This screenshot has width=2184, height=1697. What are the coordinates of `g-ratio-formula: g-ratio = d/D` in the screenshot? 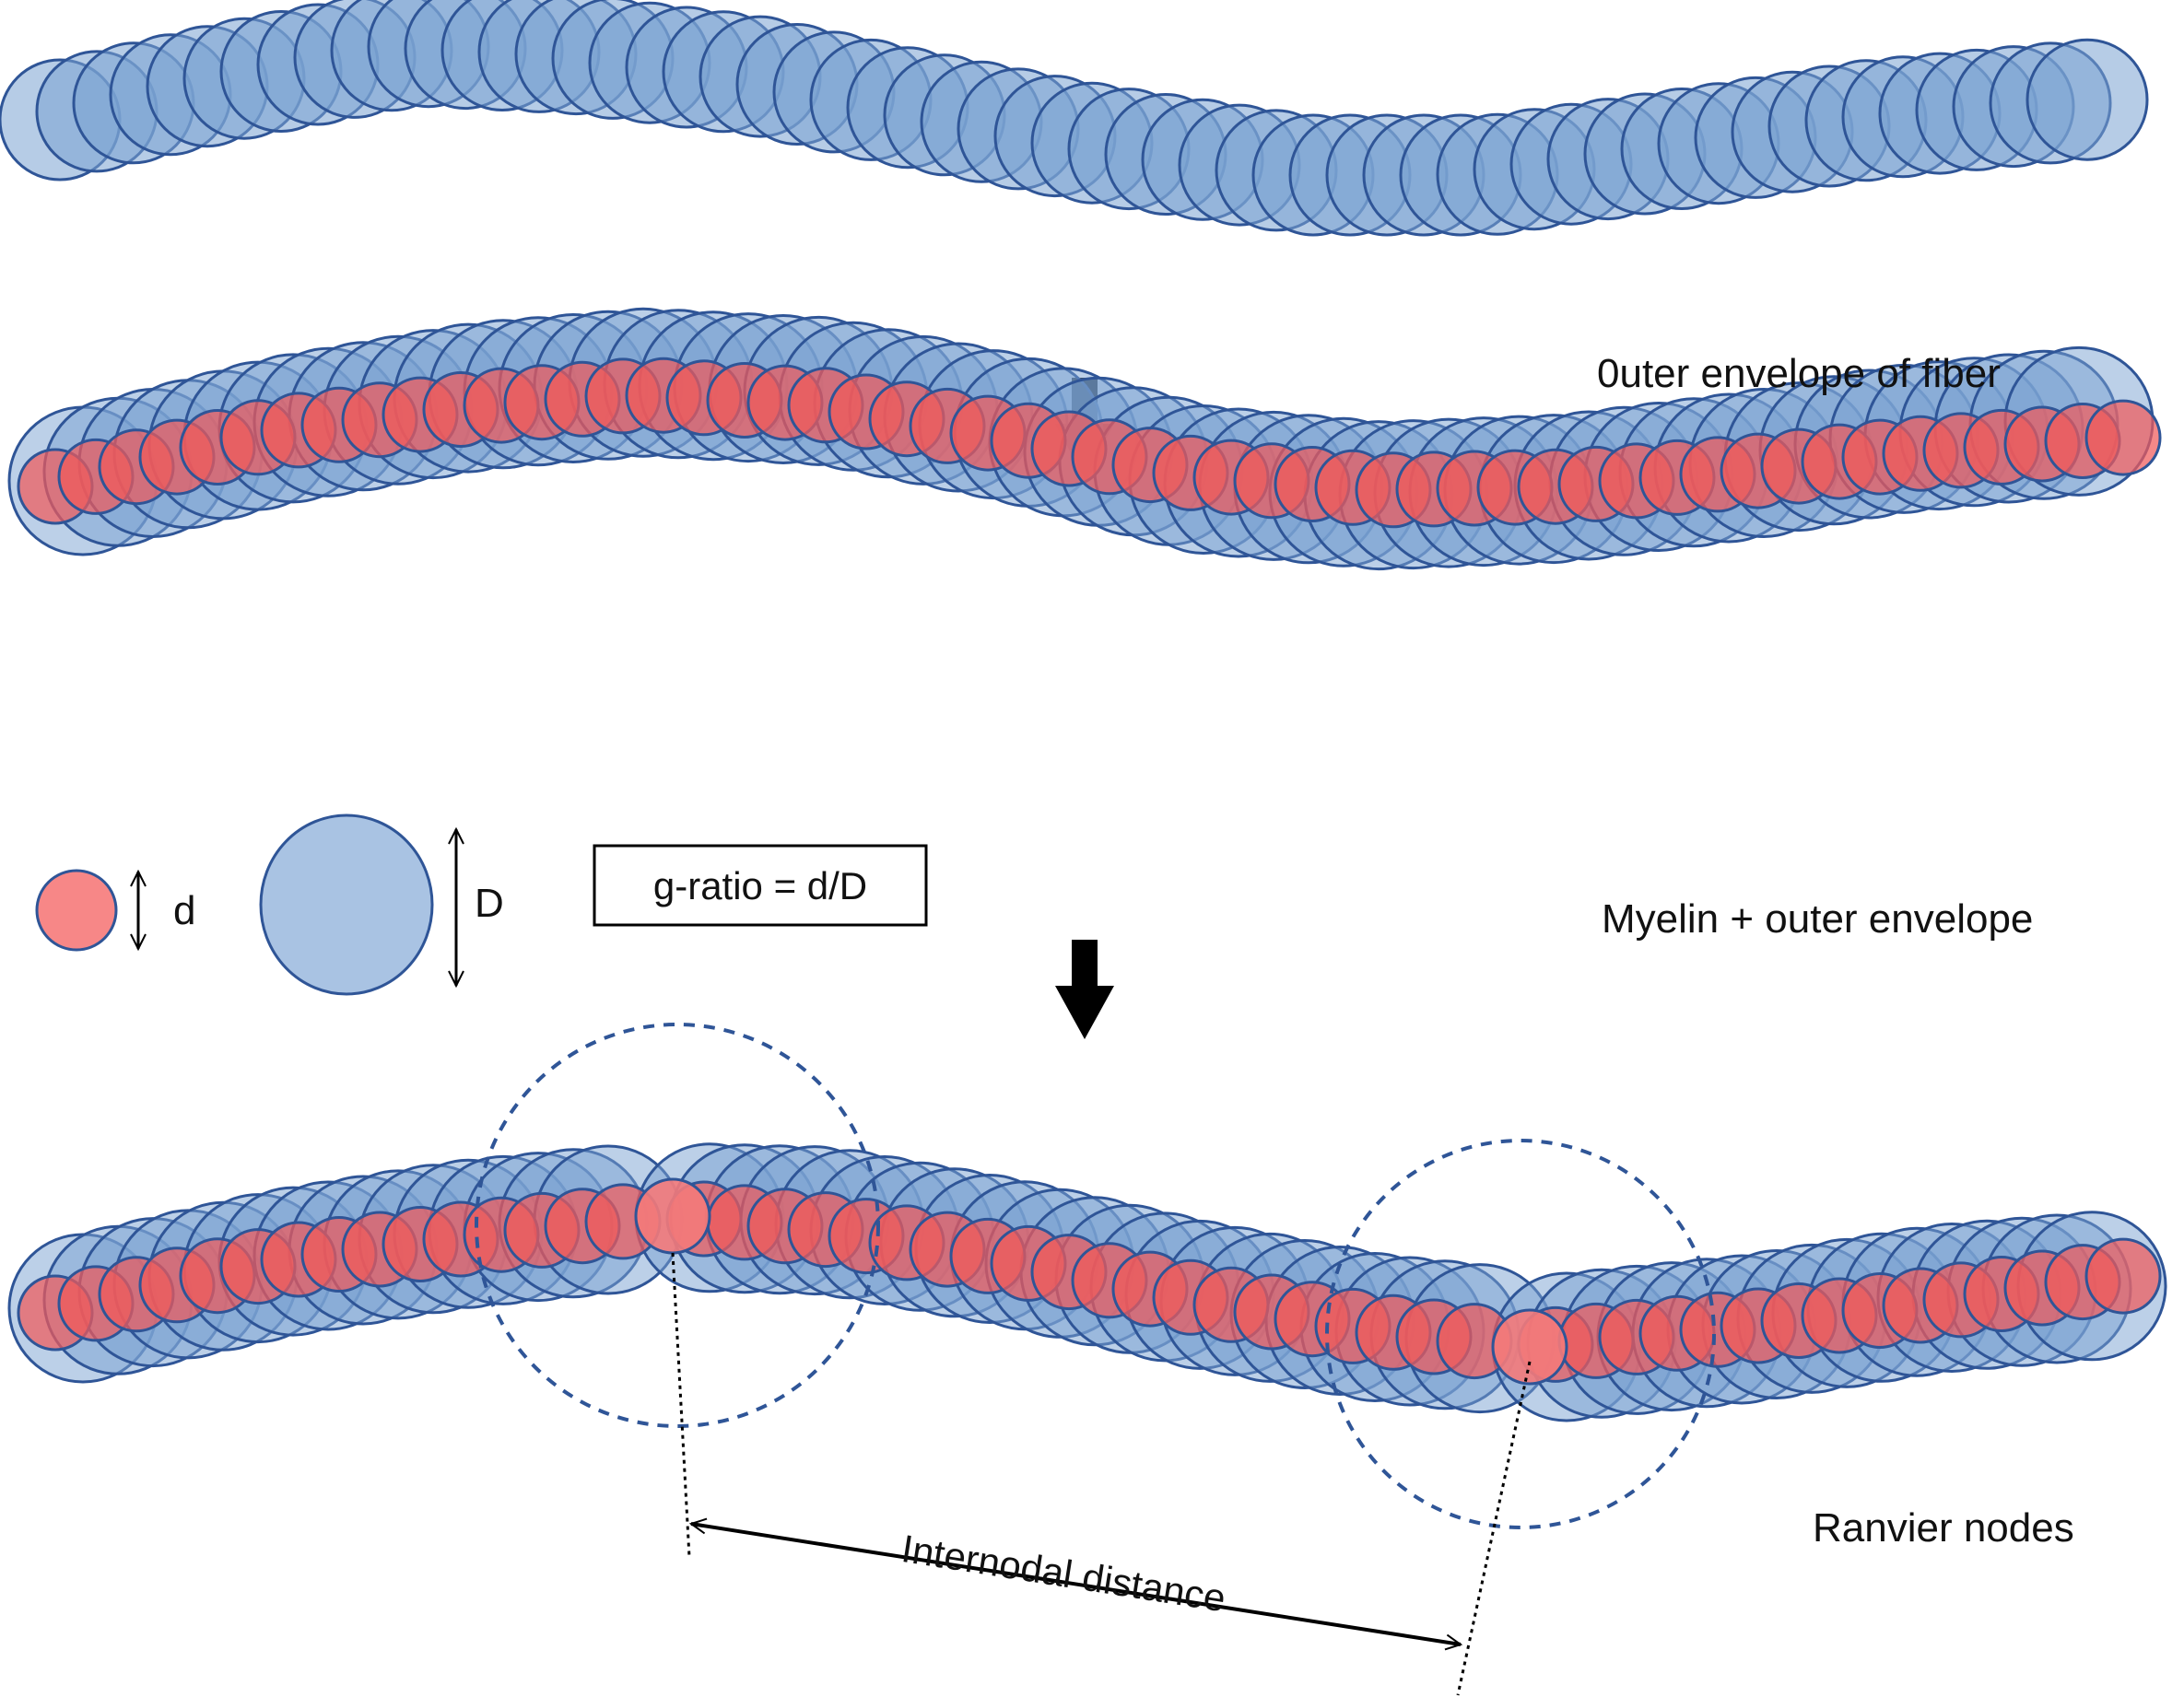 It's located at (760, 885).